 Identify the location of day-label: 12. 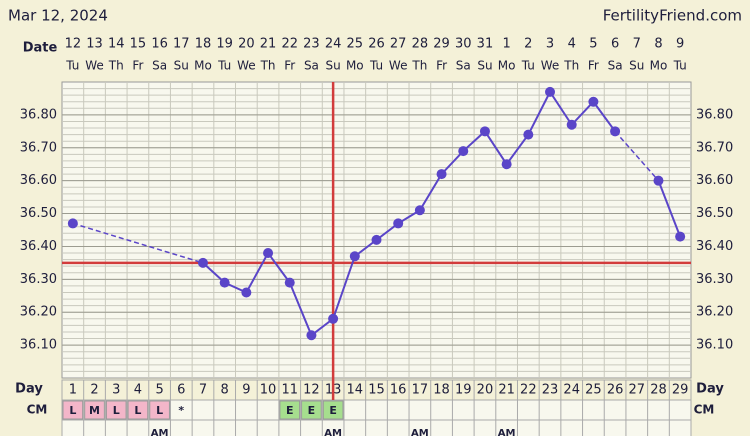
(311, 390).